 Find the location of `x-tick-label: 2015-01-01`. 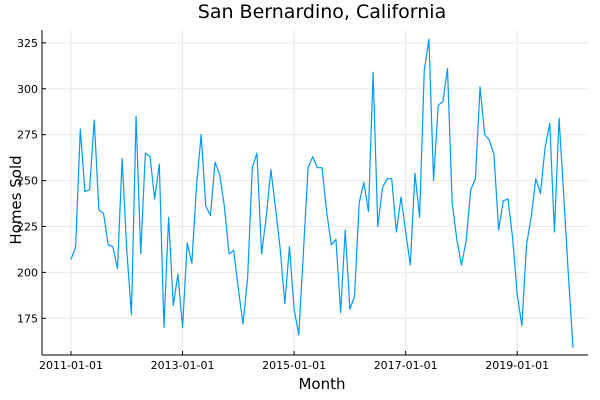

x-tick-label: 2015-01-01 is located at coordinates (294, 365).